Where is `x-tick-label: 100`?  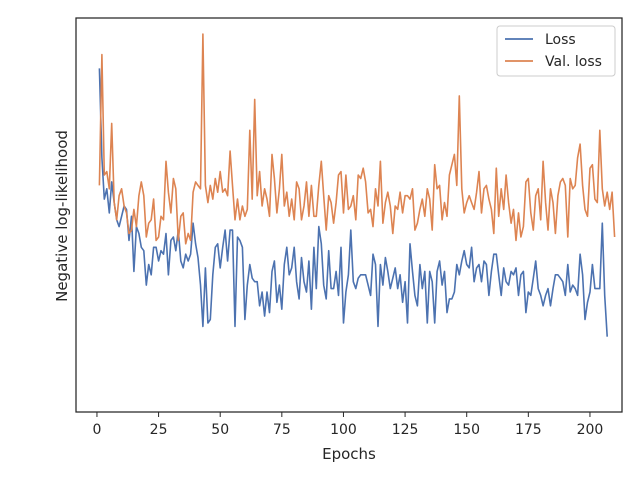
x-tick-label: 100 is located at coordinates (343, 430).